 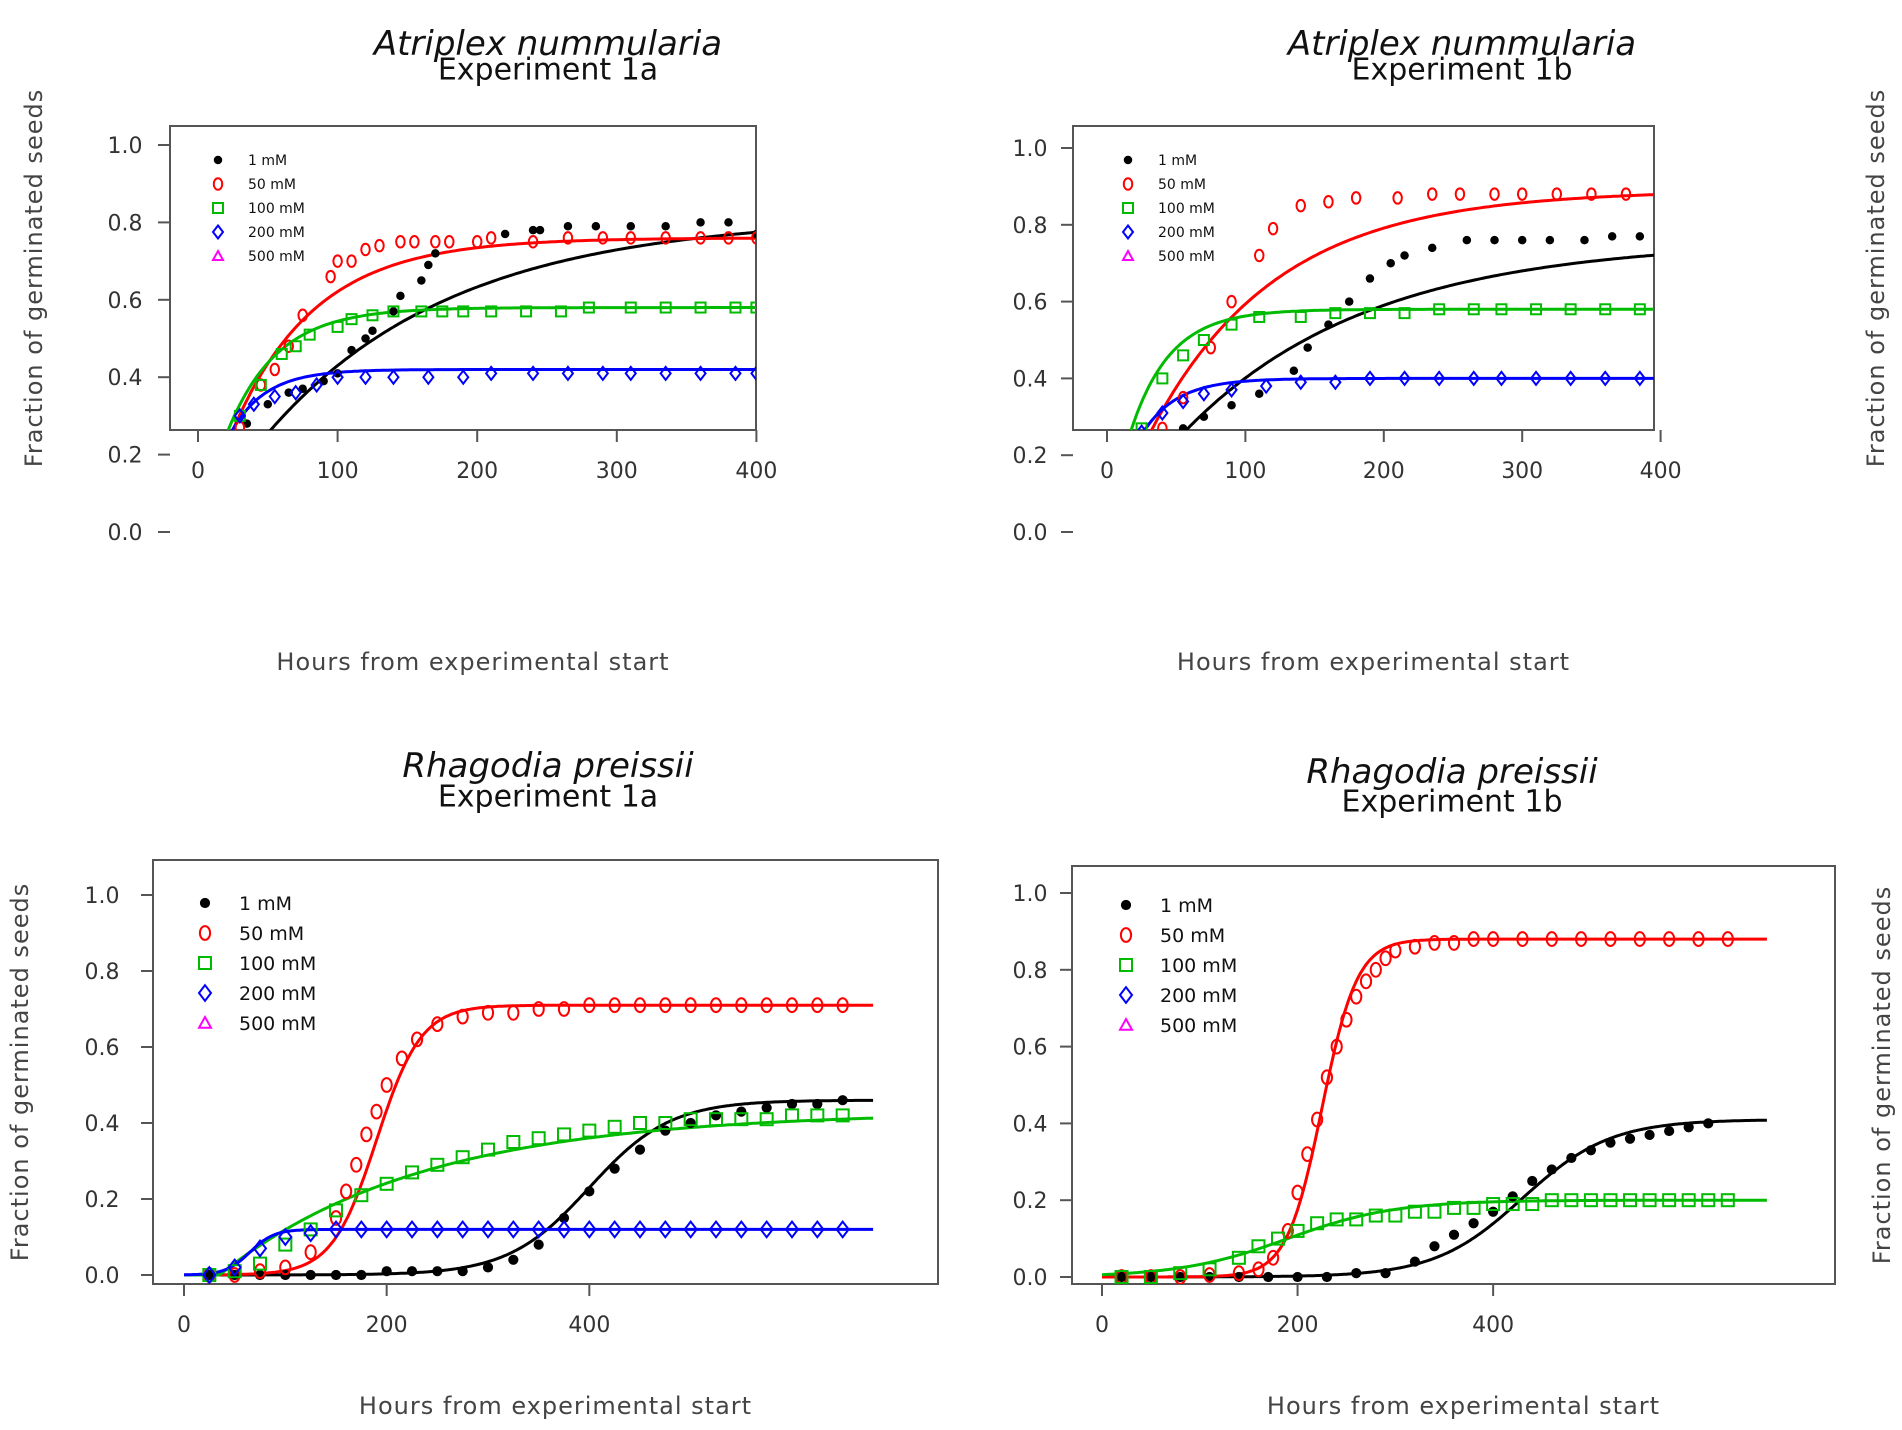 I want to click on fit-curve-50-mm, so click(x=1401, y=311).